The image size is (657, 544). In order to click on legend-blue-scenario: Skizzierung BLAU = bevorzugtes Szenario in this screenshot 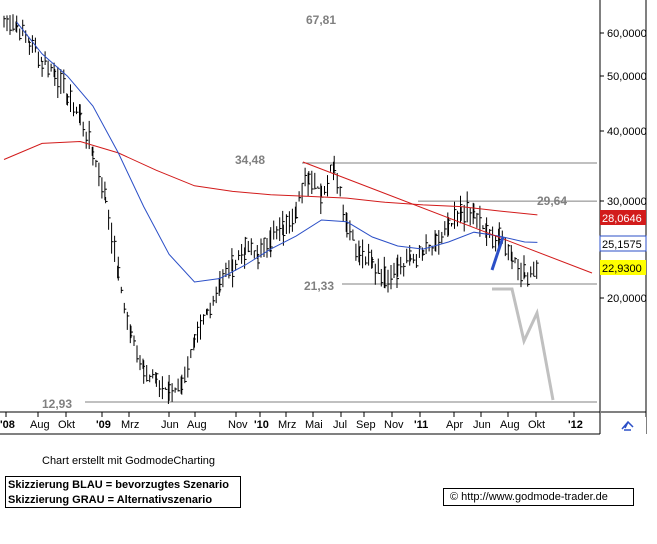, I will do `click(118, 485)`.